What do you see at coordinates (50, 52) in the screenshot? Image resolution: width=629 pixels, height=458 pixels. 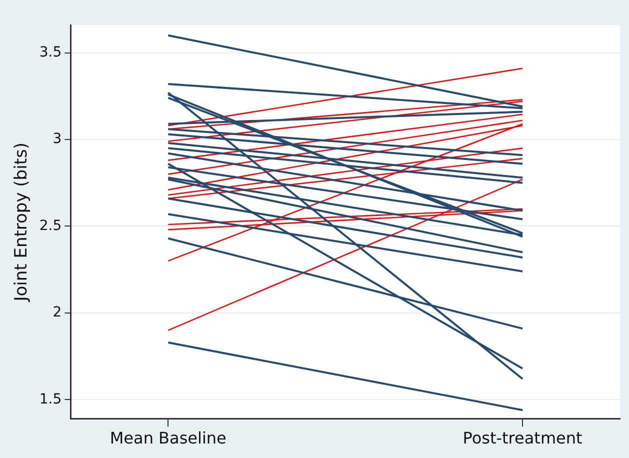 I see `y-tick-label: 3.5` at bounding box center [50, 52].